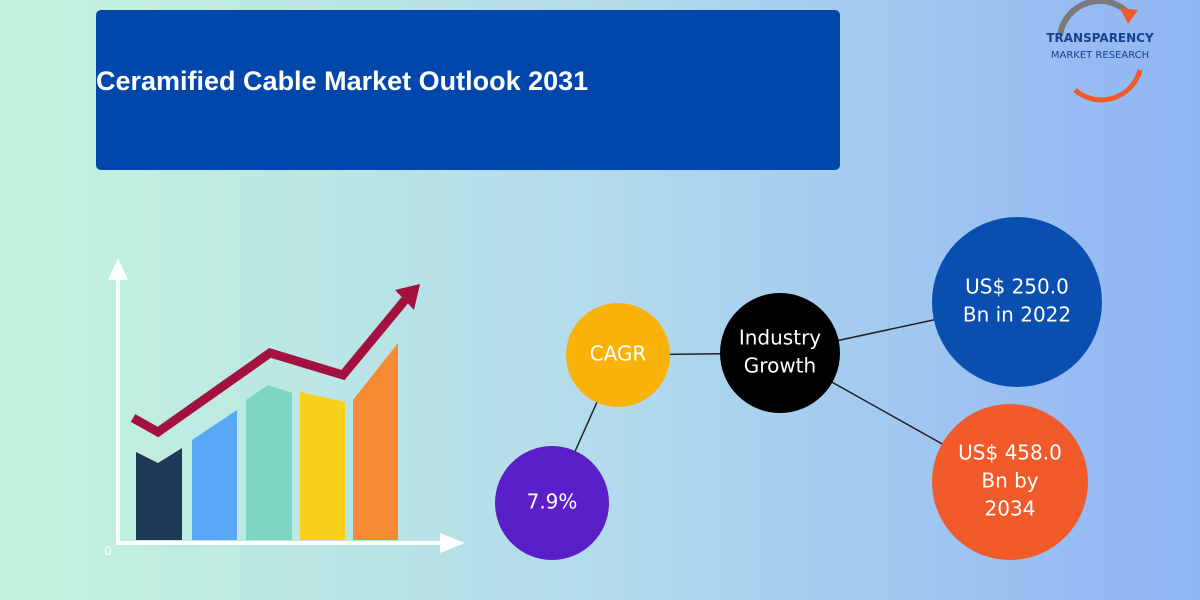  I want to click on logo-text: MARKET RESEARCH, so click(1100, 55).